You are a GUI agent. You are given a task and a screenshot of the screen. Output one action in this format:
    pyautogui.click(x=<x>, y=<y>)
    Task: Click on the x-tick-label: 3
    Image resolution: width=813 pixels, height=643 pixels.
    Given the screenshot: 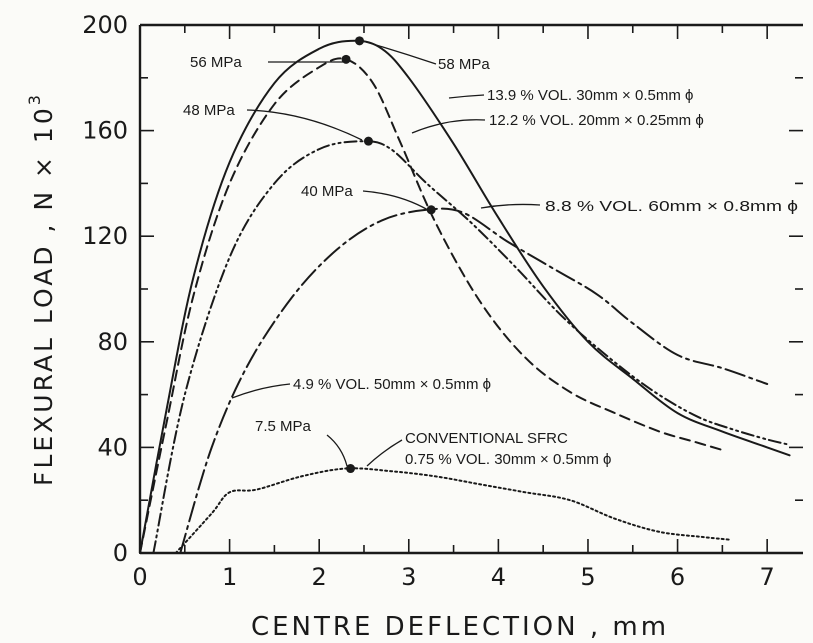 What is the action you would take?
    pyautogui.click(x=408, y=577)
    